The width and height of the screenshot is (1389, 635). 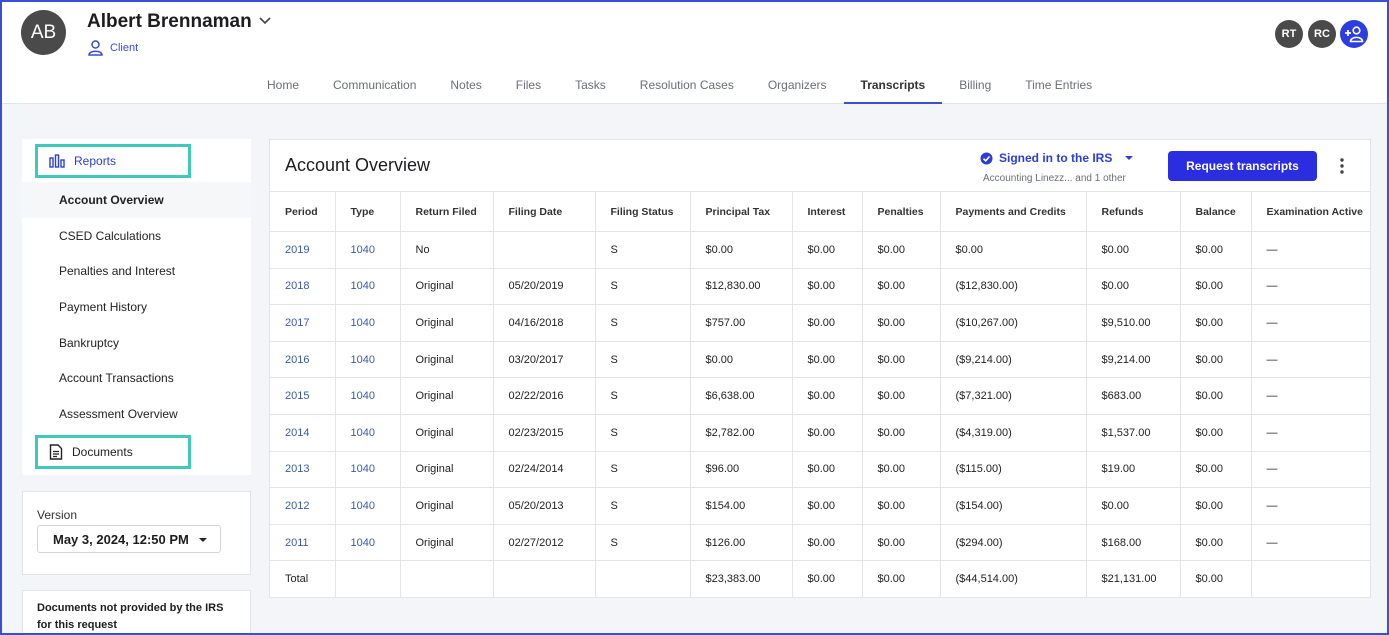 I want to click on team-badge-rc: RC, so click(x=1322, y=34).